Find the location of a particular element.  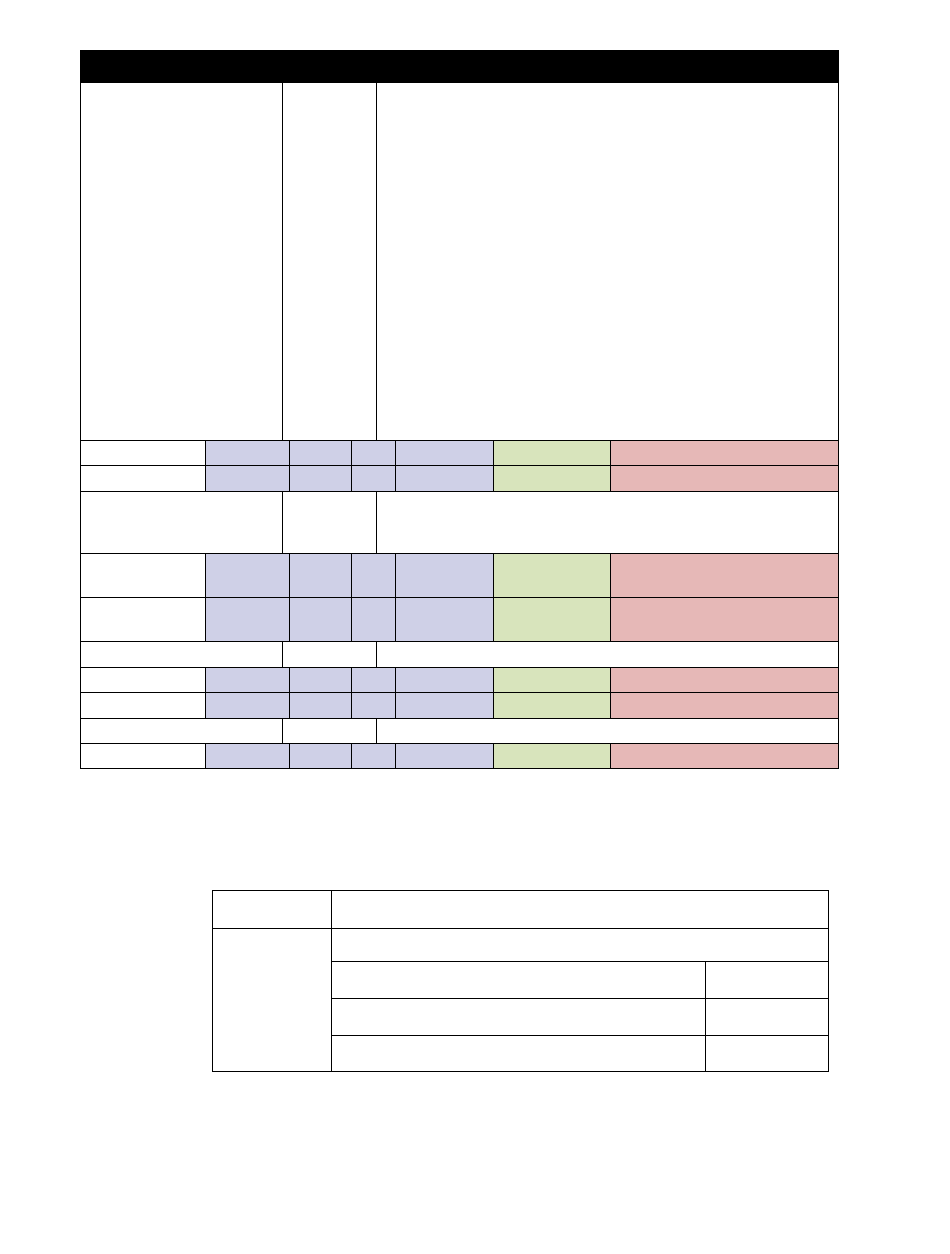

table-header is located at coordinates (459, 66).